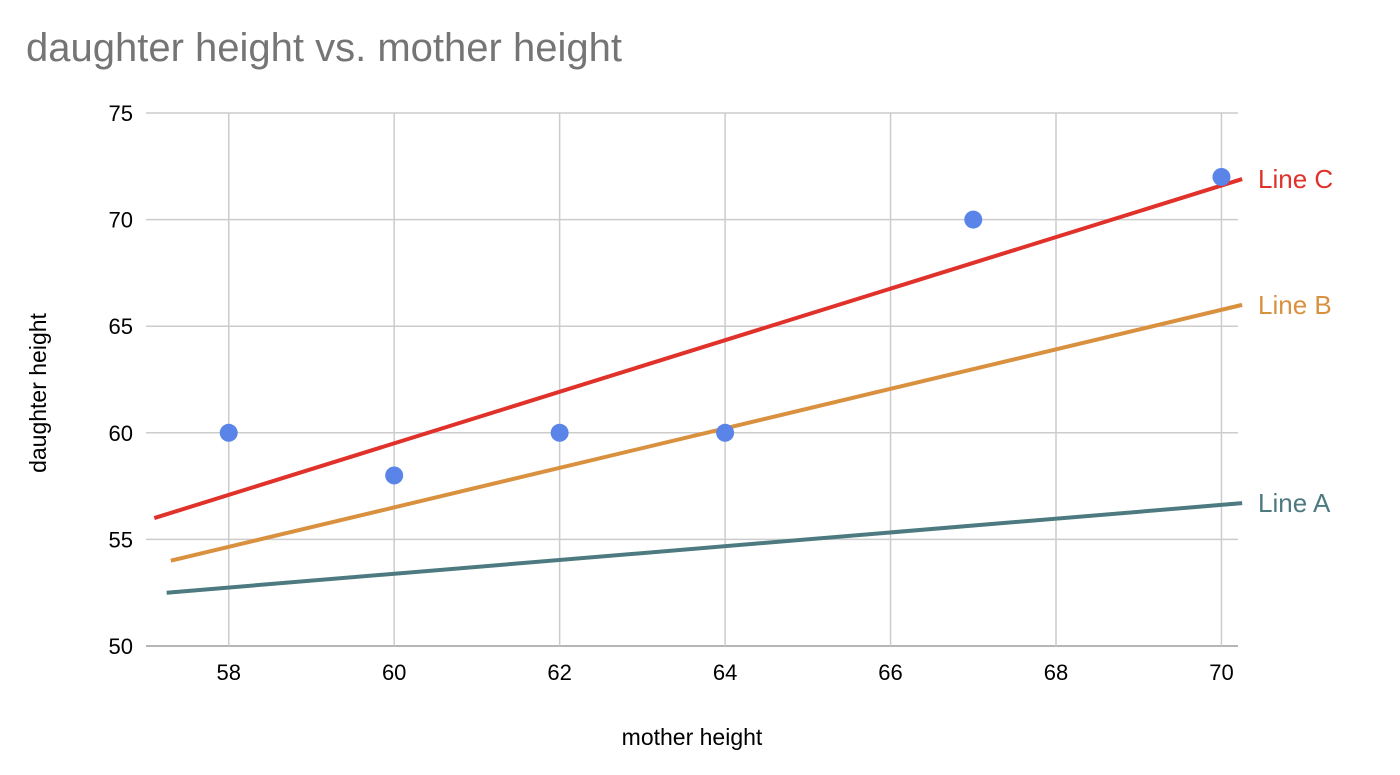  Describe the element at coordinates (121, 646) in the screenshot. I see `y-tick-label: 50` at that location.